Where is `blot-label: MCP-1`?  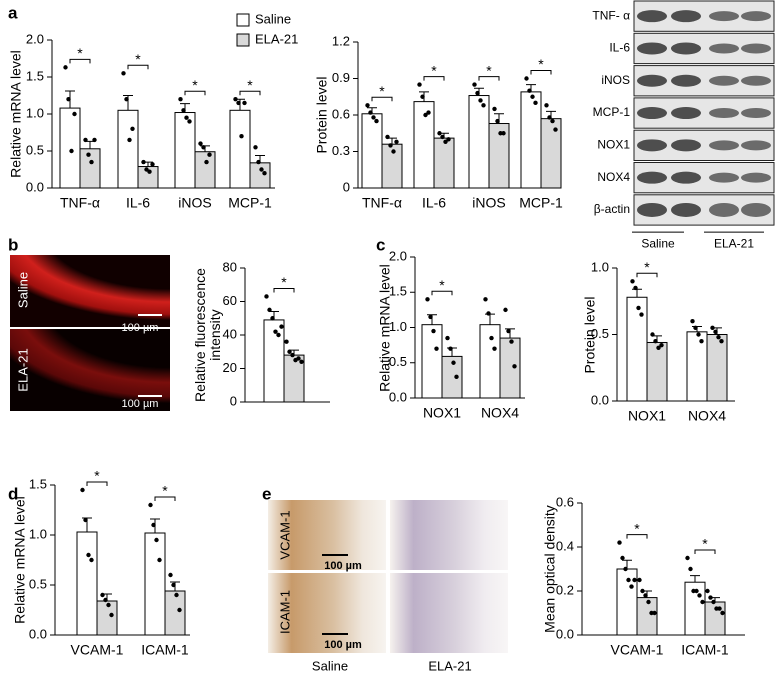 blot-label: MCP-1 is located at coordinates (612, 112).